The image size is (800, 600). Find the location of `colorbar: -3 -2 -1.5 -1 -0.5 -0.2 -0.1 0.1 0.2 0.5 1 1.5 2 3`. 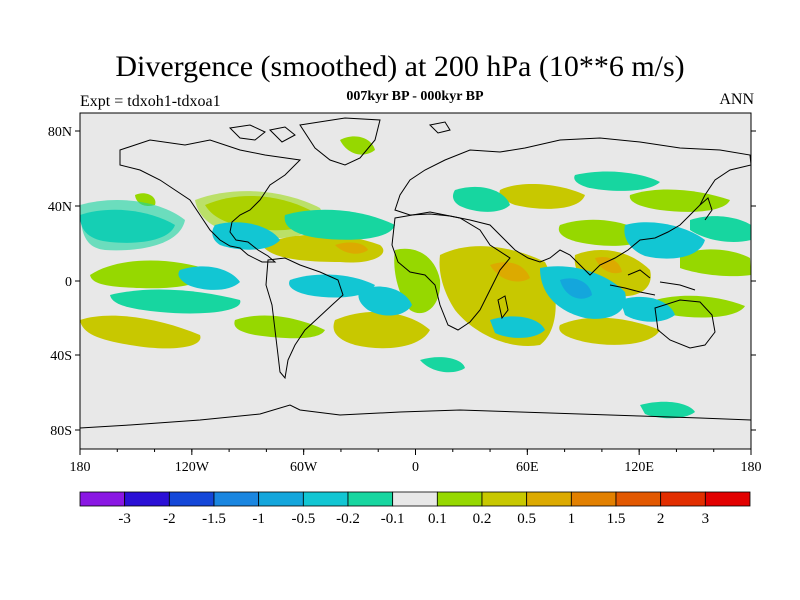

colorbar: -3 -2 -1.5 -1 -0.5 -0.2 -0.1 0.1 0.2 0.5 1 1.5 2 3 is located at coordinates (415, 509).